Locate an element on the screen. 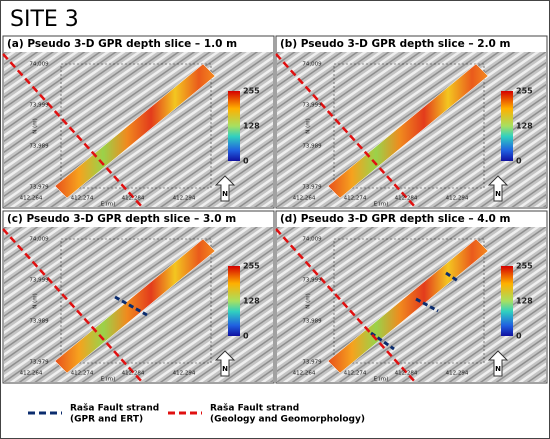 The height and width of the screenshot is (439, 550). panel-title: (a) Pseudo 3-D GPR depth slice – 1.0 m is located at coordinates (122, 44).